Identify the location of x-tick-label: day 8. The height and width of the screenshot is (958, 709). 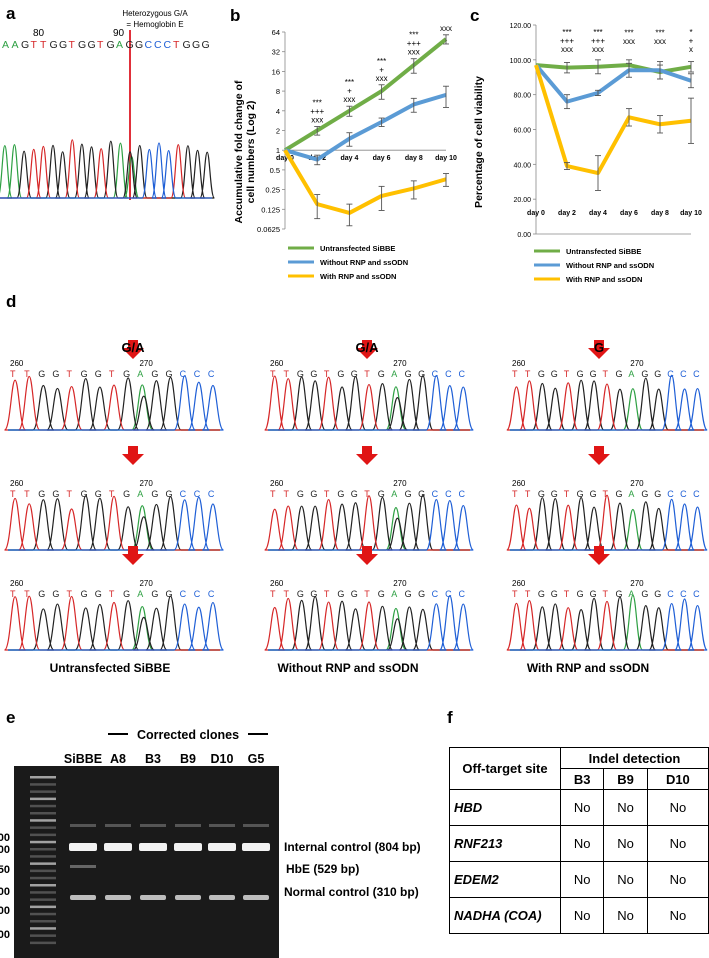
(414, 158).